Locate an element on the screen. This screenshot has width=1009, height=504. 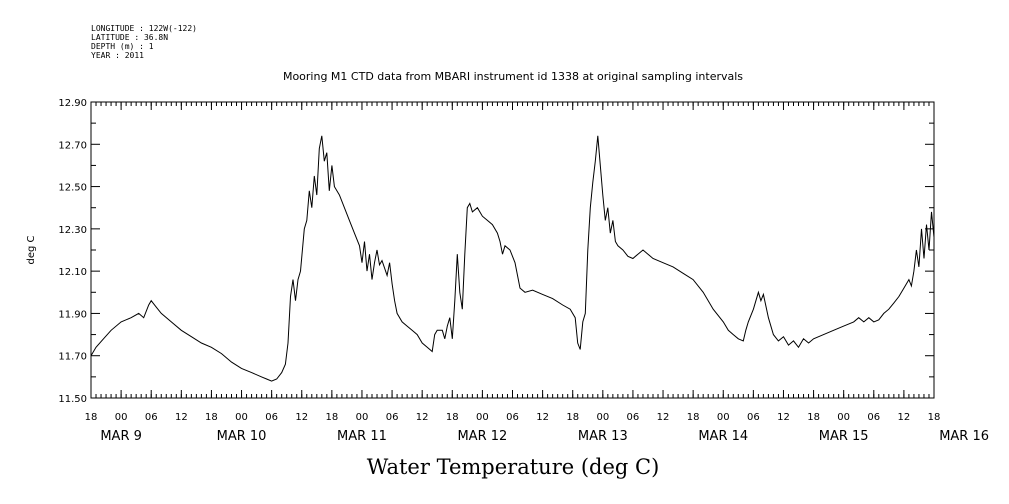
x-day-label: MAR 10 is located at coordinates (242, 436).